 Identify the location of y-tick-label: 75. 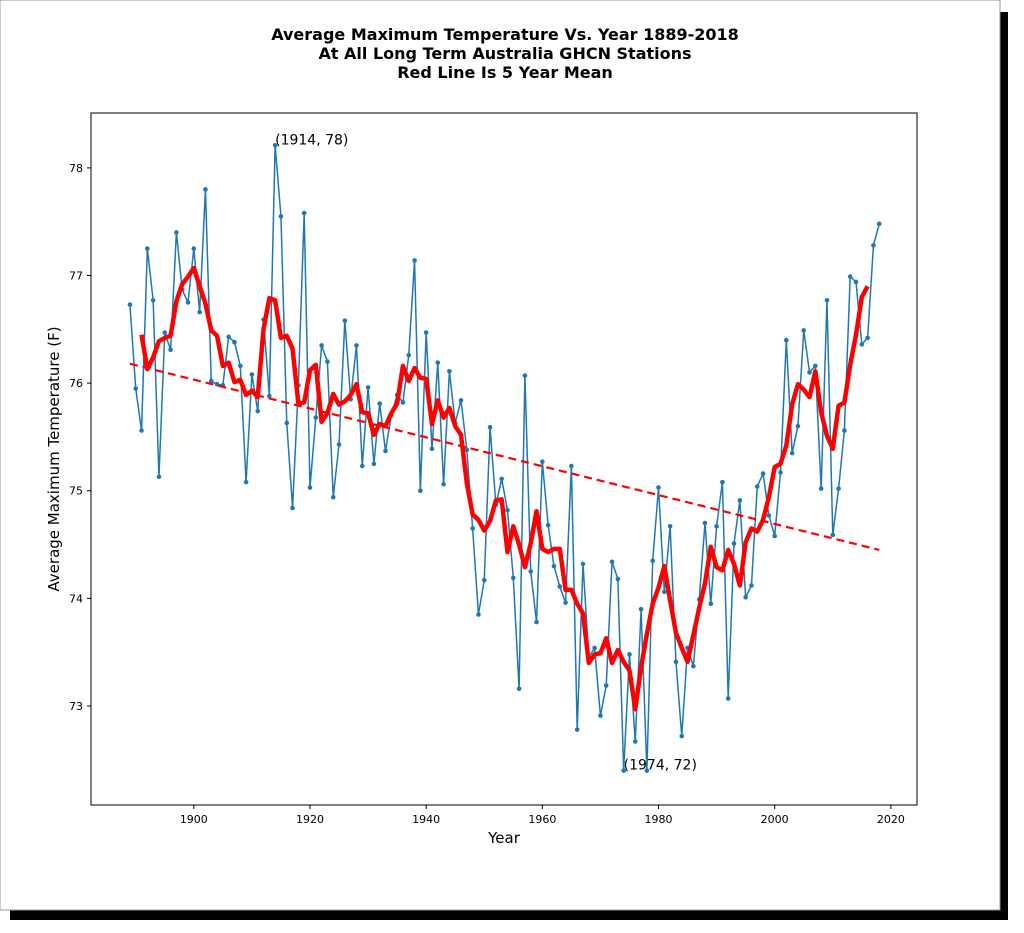
(76, 491).